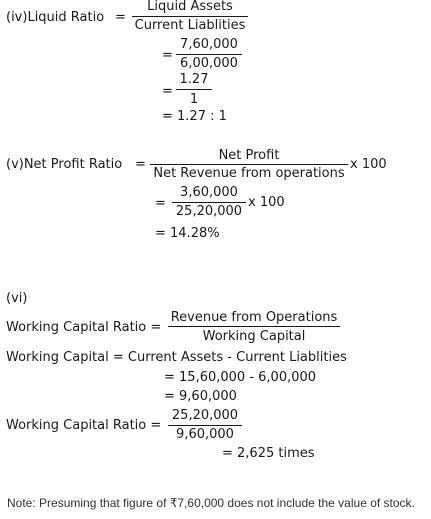  Describe the element at coordinates (266, 202) in the screenshot. I see `net-profit-step1-multiplier: x 100` at that location.